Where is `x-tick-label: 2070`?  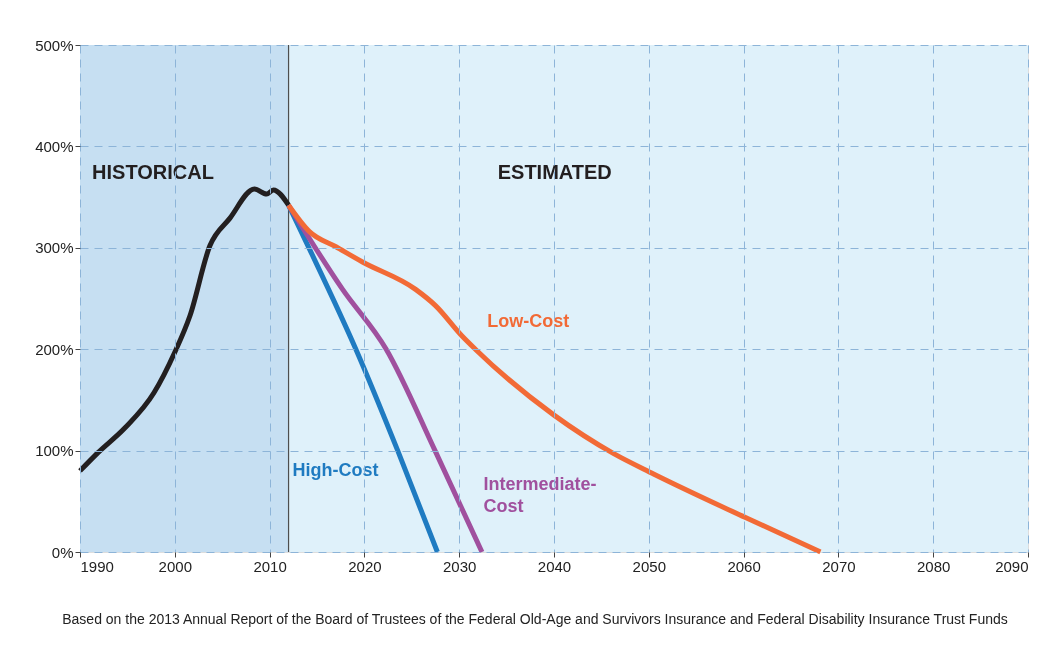
x-tick-label: 2070 is located at coordinates (839, 566).